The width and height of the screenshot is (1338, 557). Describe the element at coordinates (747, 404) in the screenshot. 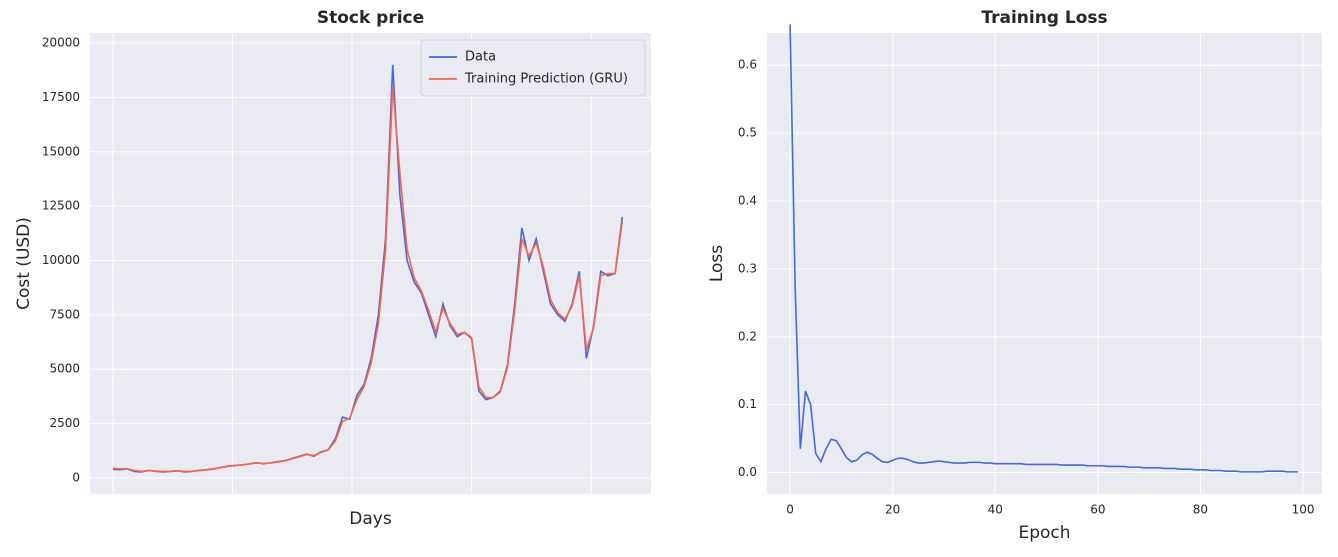

I see `y-tick-label: 0.1` at that location.